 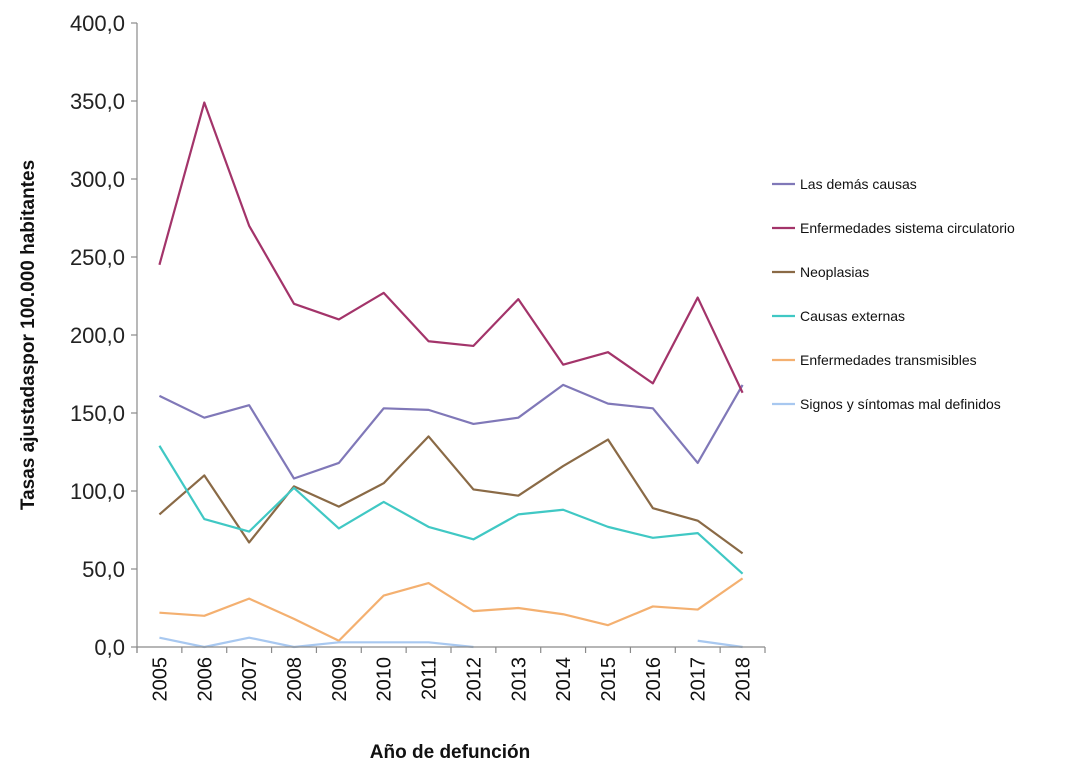 I want to click on legend-label: Enfermedades sistema circulatorio, so click(x=907, y=228).